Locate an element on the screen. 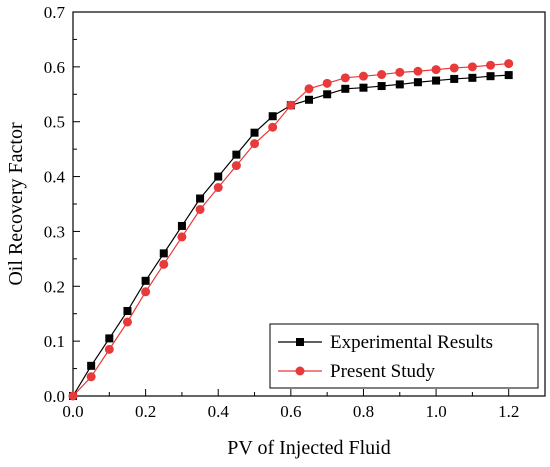 The height and width of the screenshot is (467, 550). x-axis: 0.0 0.2 0.4 0.6 0.8 1.0 1.2 is located at coordinates (304, 405).